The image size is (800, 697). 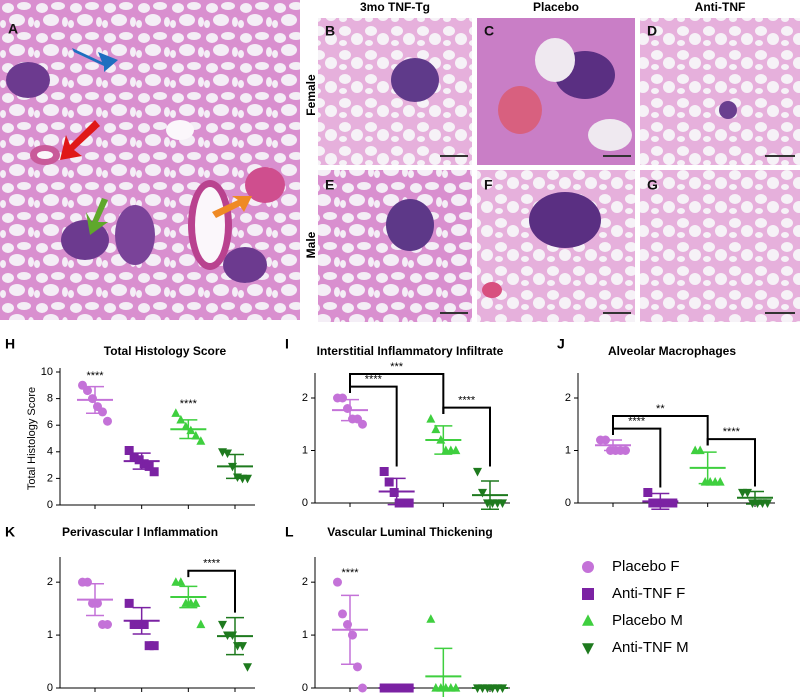 What do you see at coordinates (287, 344) in the screenshot?
I see `panel-letter: I` at bounding box center [287, 344].